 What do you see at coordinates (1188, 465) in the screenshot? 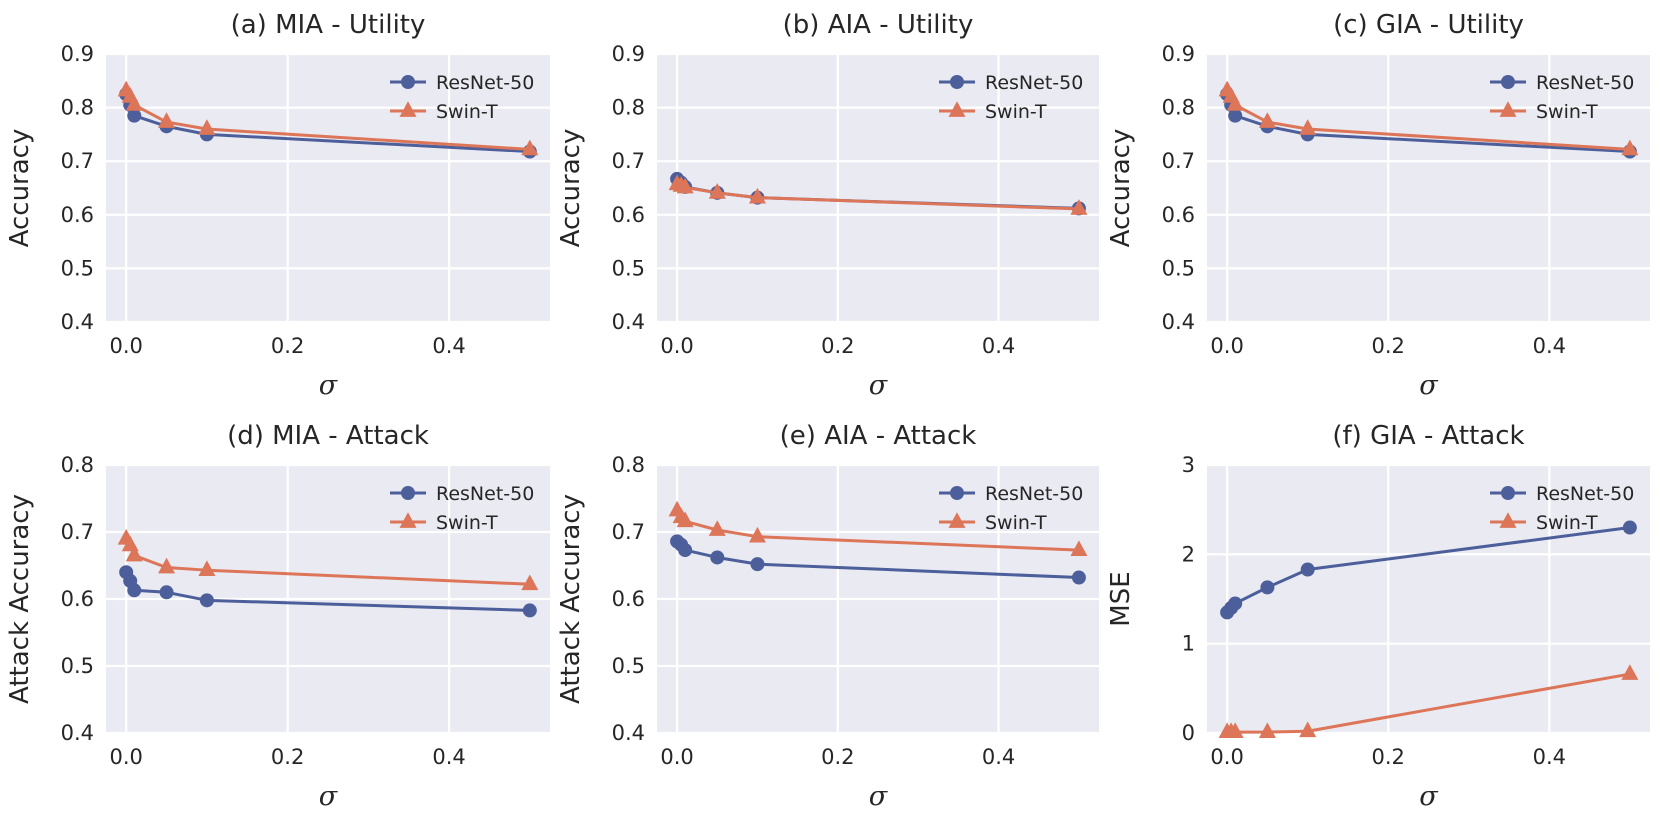
I see `y-tick-label: 3` at bounding box center [1188, 465].